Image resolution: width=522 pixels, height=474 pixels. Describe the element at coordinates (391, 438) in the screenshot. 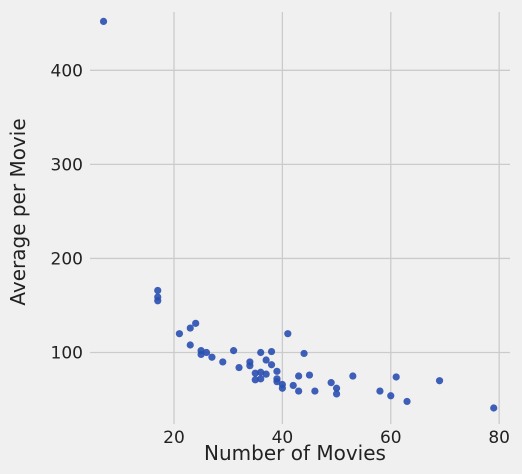

I see `x-tick-label: 60` at that location.